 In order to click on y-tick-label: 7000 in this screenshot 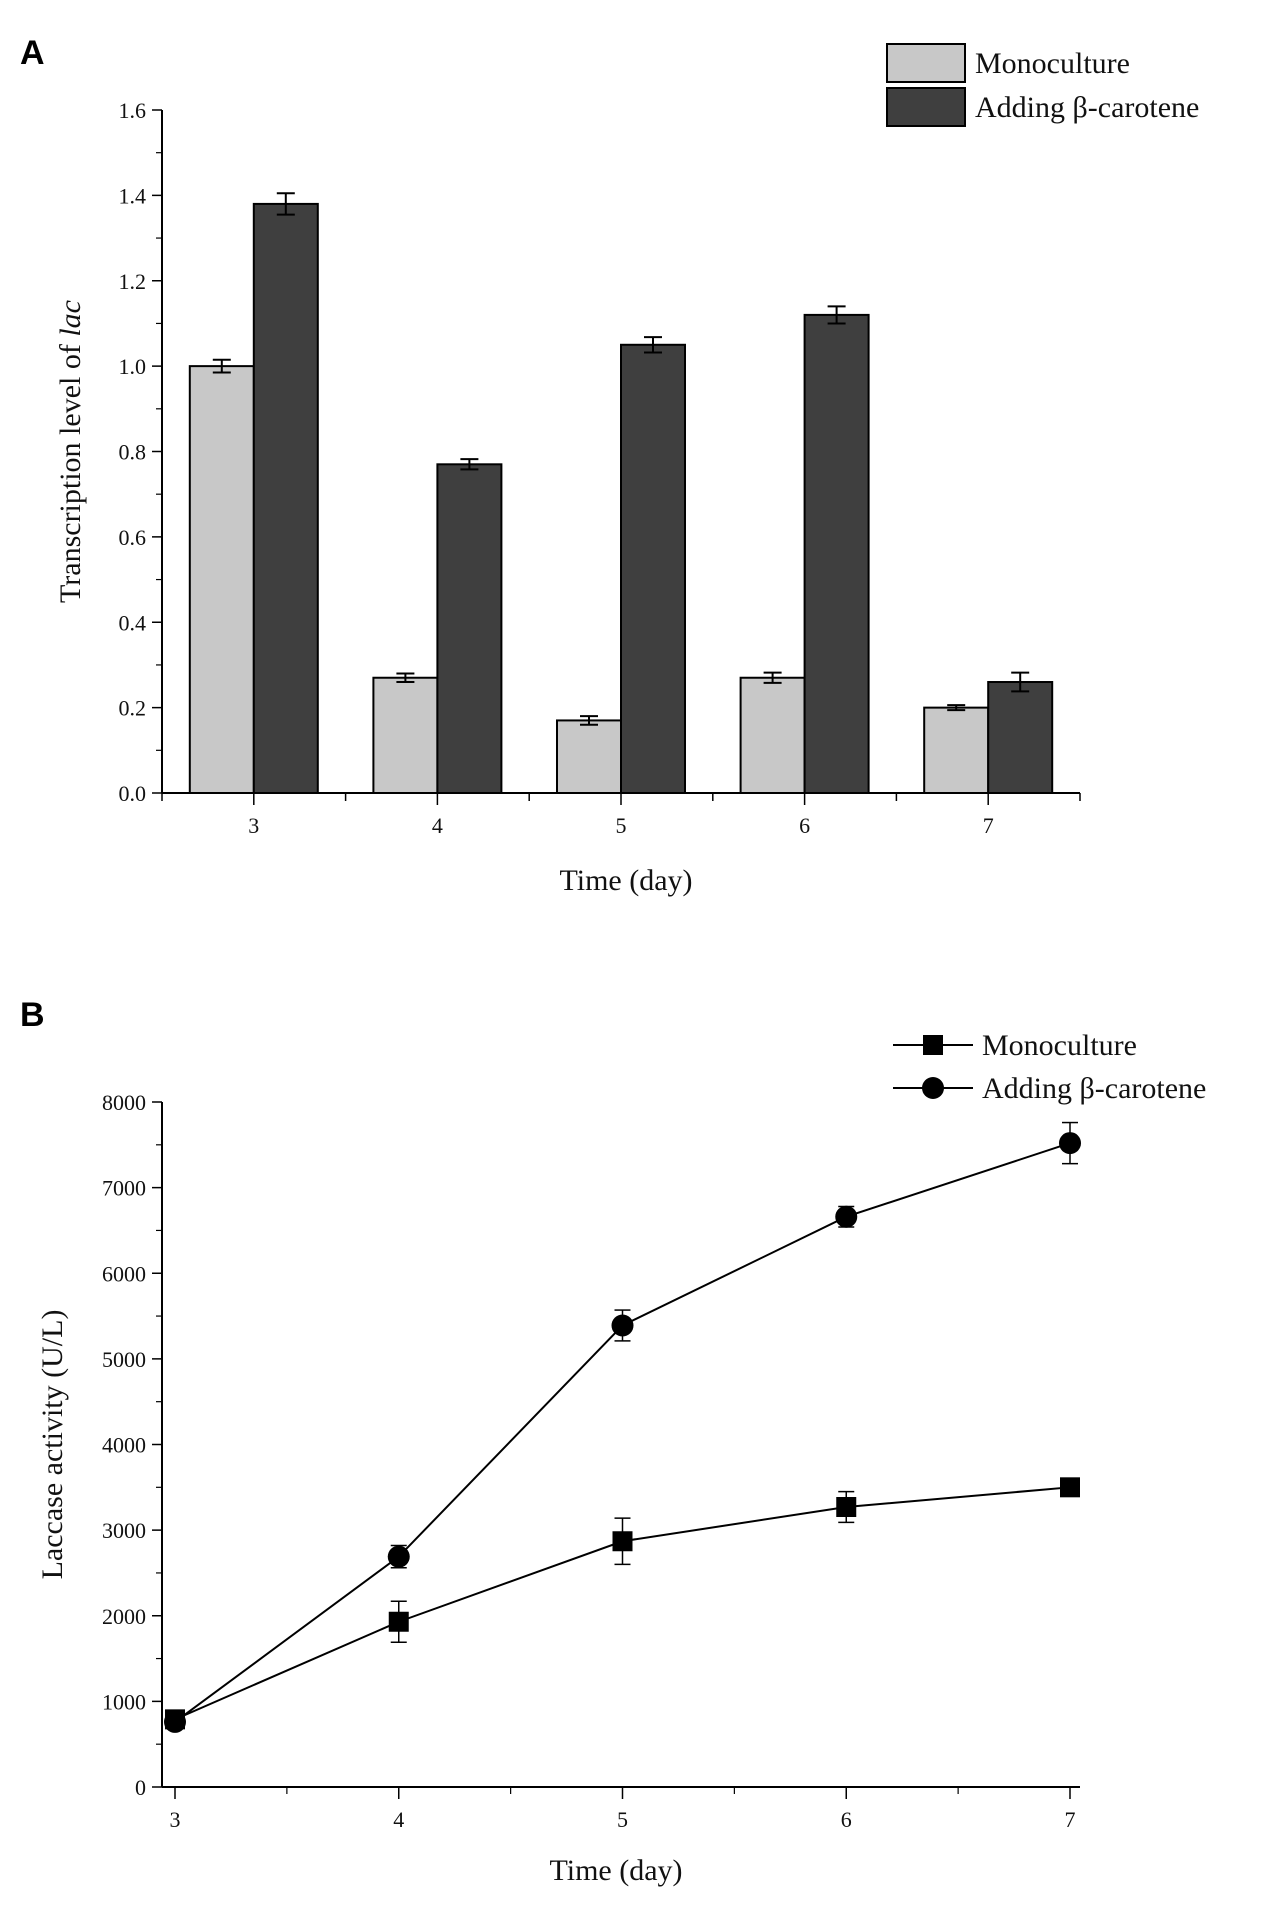, I will do `click(124, 1188)`.